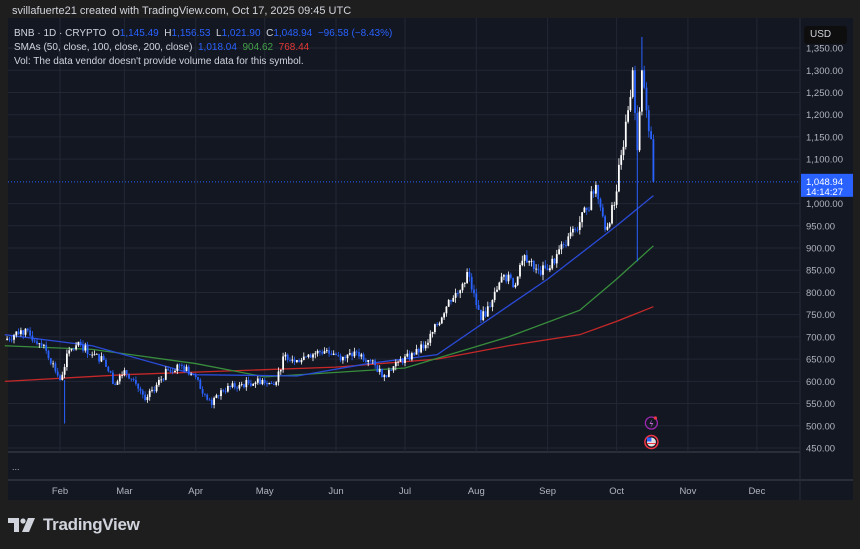 Image resolution: width=860 pixels, height=549 pixels. Describe the element at coordinates (60, 33) in the screenshot. I see `symbol-label: BNB · 1D · CRYPTO` at that location.